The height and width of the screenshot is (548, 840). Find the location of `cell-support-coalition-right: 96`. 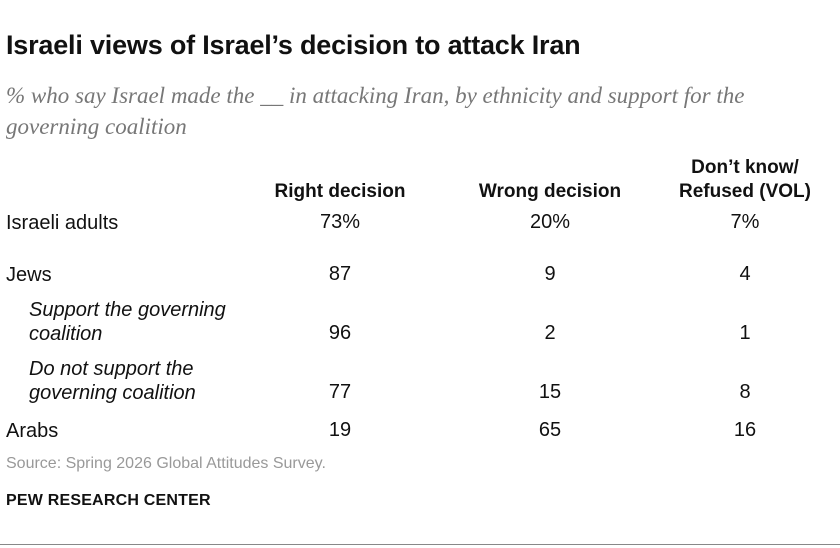

cell-support-coalition-right: 96 is located at coordinates (340, 333).